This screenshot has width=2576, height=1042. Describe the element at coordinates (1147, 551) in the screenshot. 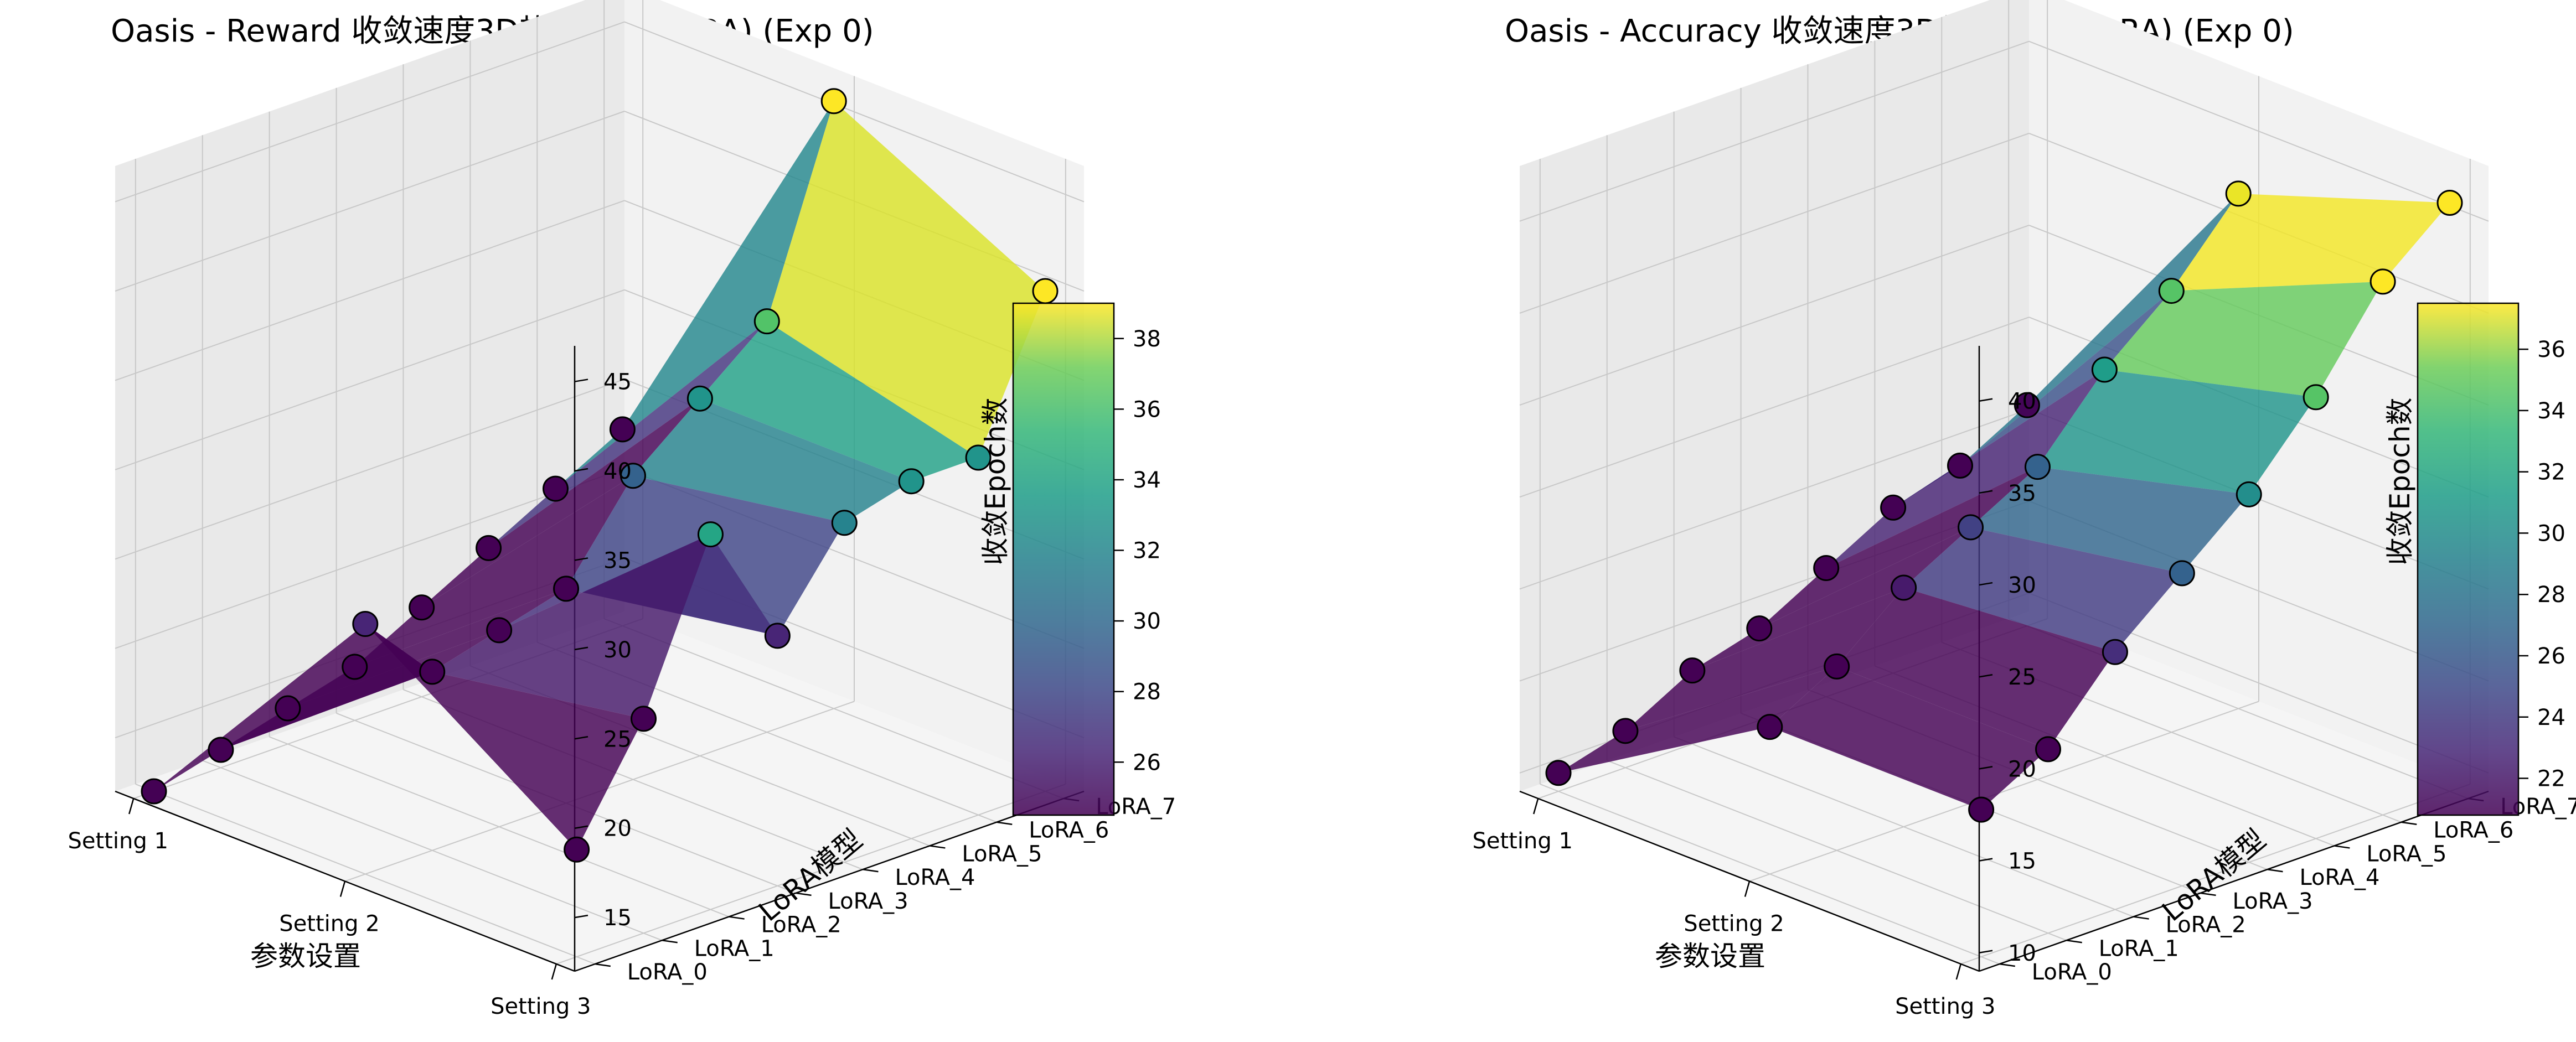

I see `colorbar-tick-label: 32` at that location.